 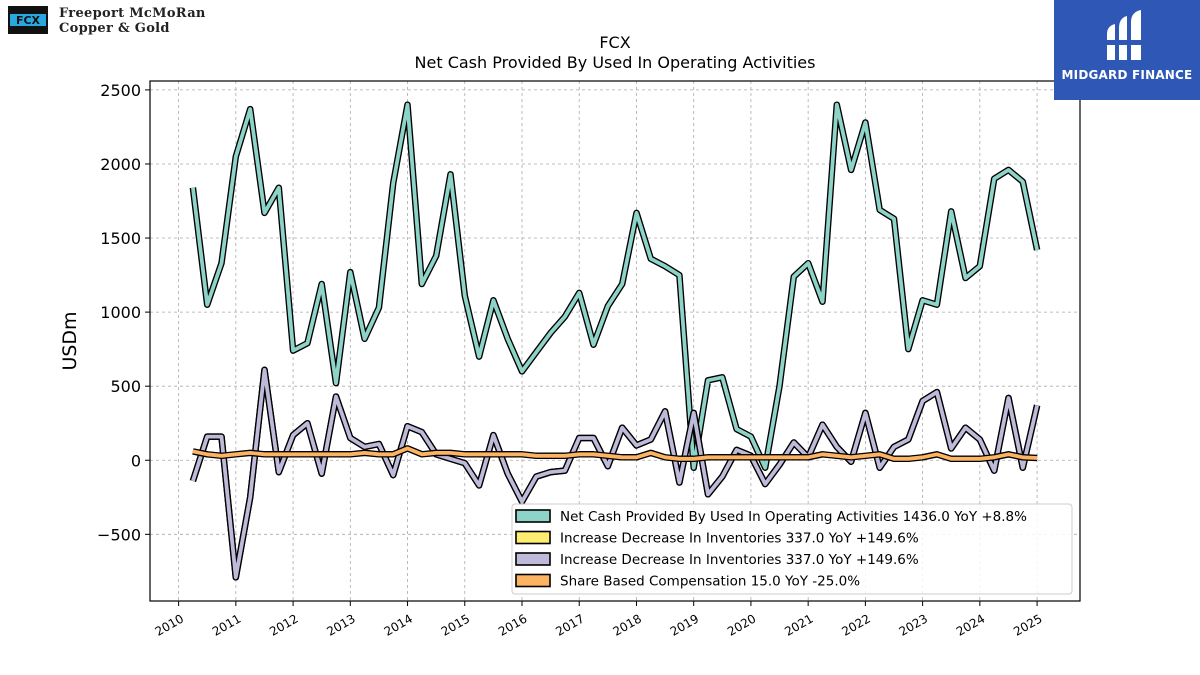 I want to click on y-axis-label: USDm, so click(x=70, y=340).